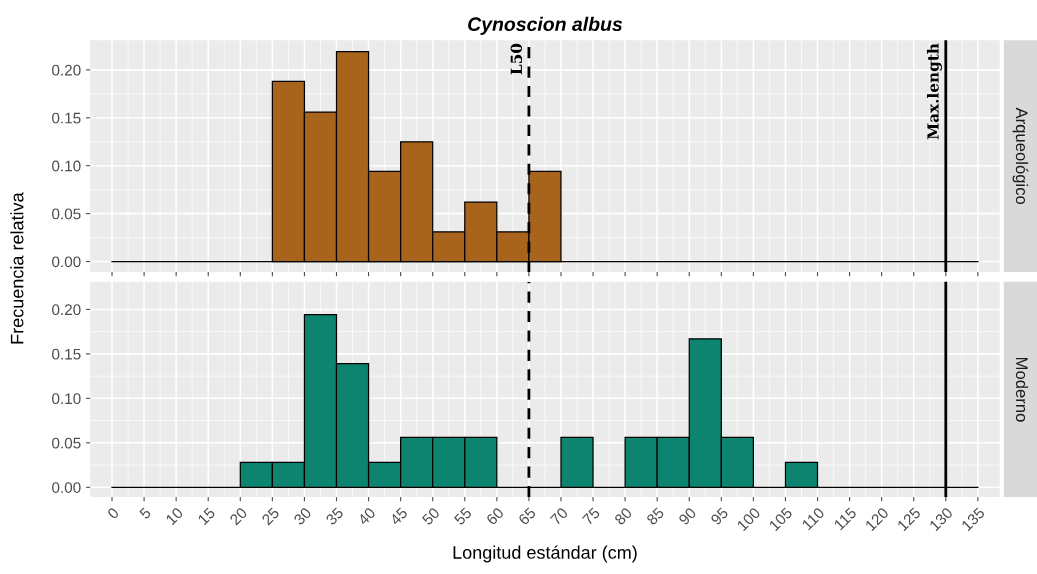 The width and height of the screenshot is (1037, 574). I want to click on x-tick-label: 115, so click(845, 518).